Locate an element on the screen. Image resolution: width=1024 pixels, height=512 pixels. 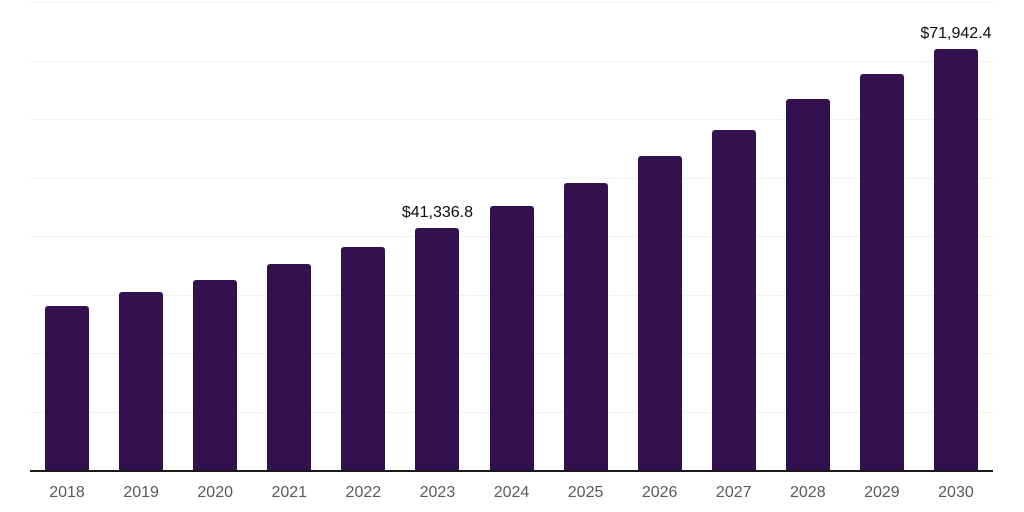
bar-2023 is located at coordinates (437, 349).